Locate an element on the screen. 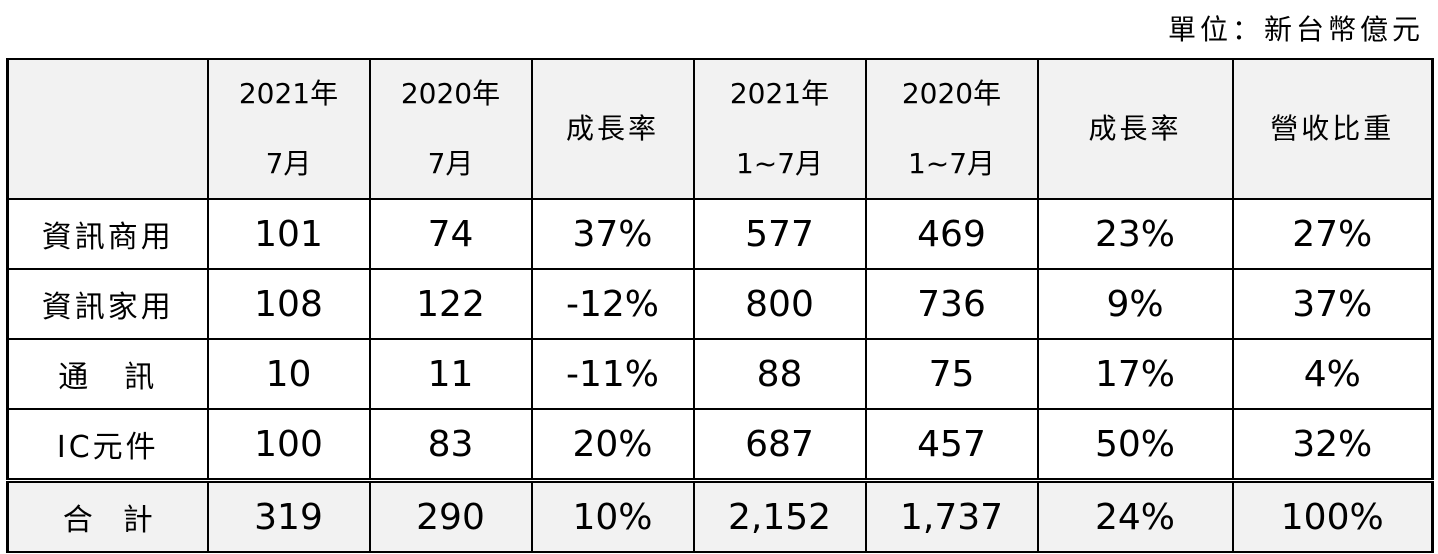 Image resolution: width=1438 pixels, height=554 pixels. cell-ytd-growth: 9% is located at coordinates (1135, 304).